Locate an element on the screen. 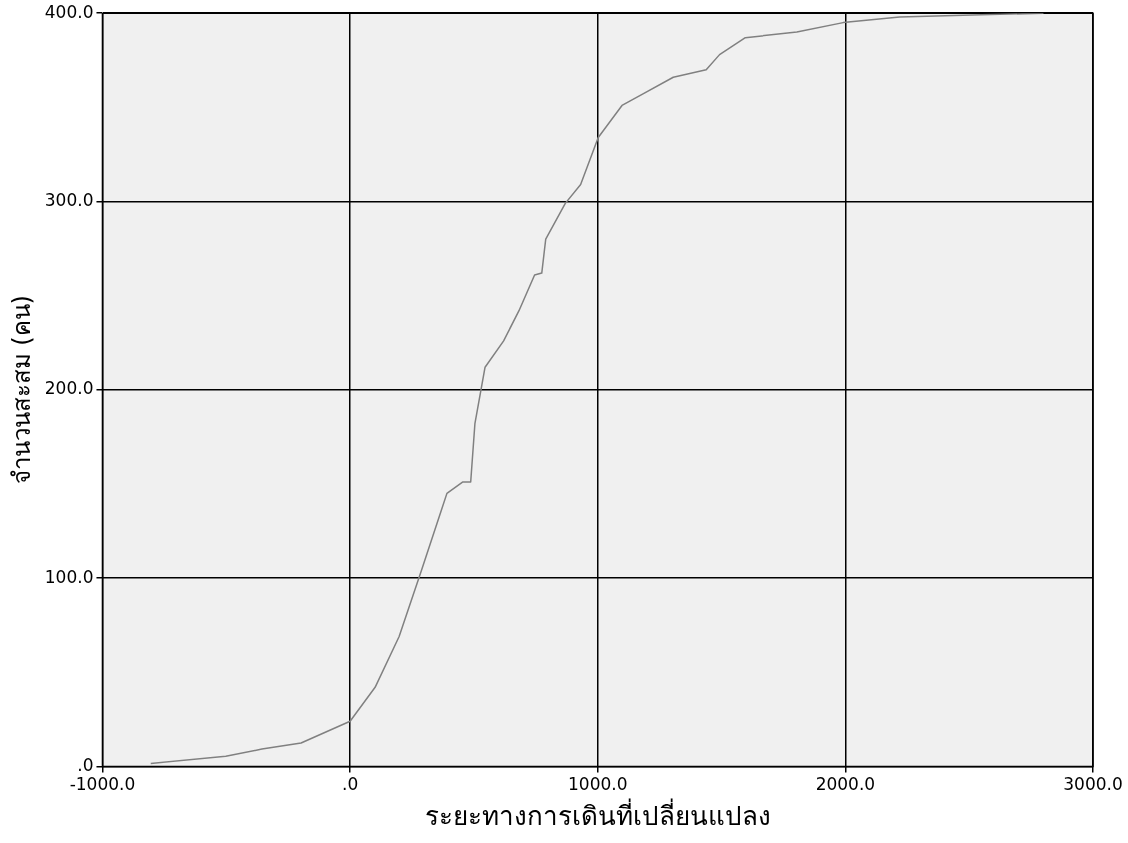 The image size is (1128, 843). y-tick-label: 300.0 is located at coordinates (69, 199).